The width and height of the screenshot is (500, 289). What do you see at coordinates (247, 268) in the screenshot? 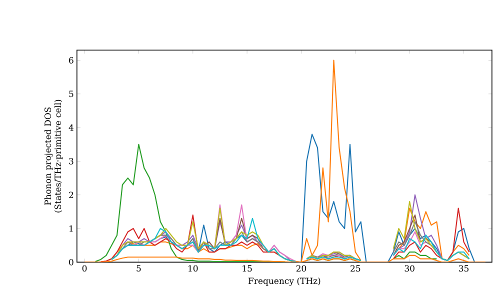
I see `x-tick-label: 15` at bounding box center [247, 268].